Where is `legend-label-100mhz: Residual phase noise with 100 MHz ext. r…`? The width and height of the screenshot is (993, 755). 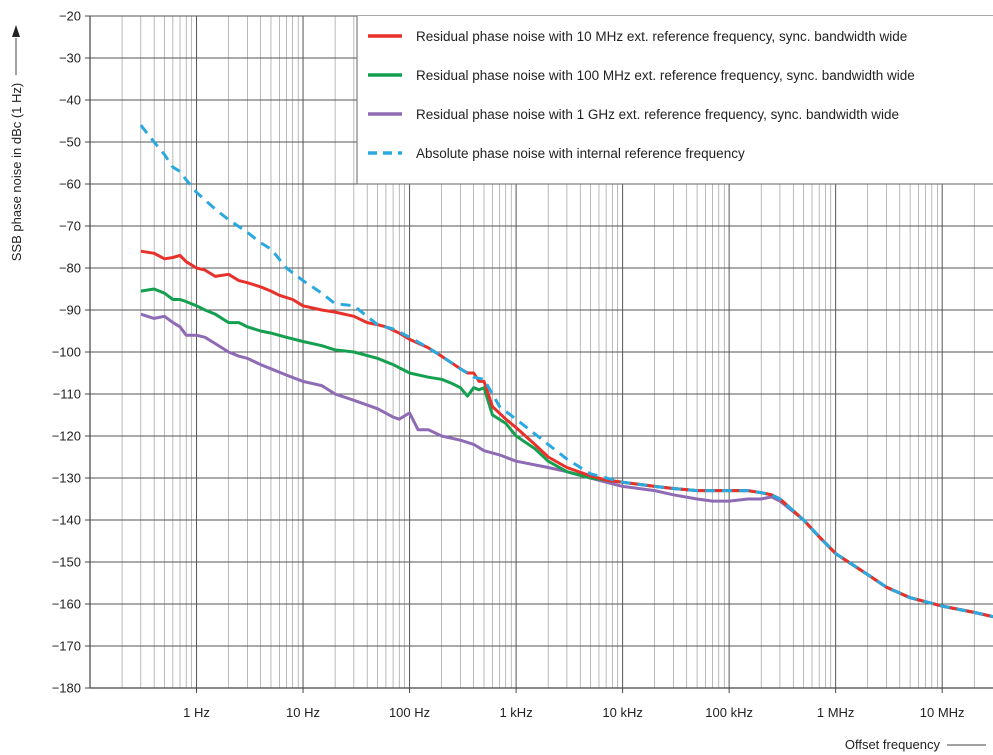 legend-label-100mhz: Residual phase noise with 100 MHz ext. r… is located at coordinates (665, 75).